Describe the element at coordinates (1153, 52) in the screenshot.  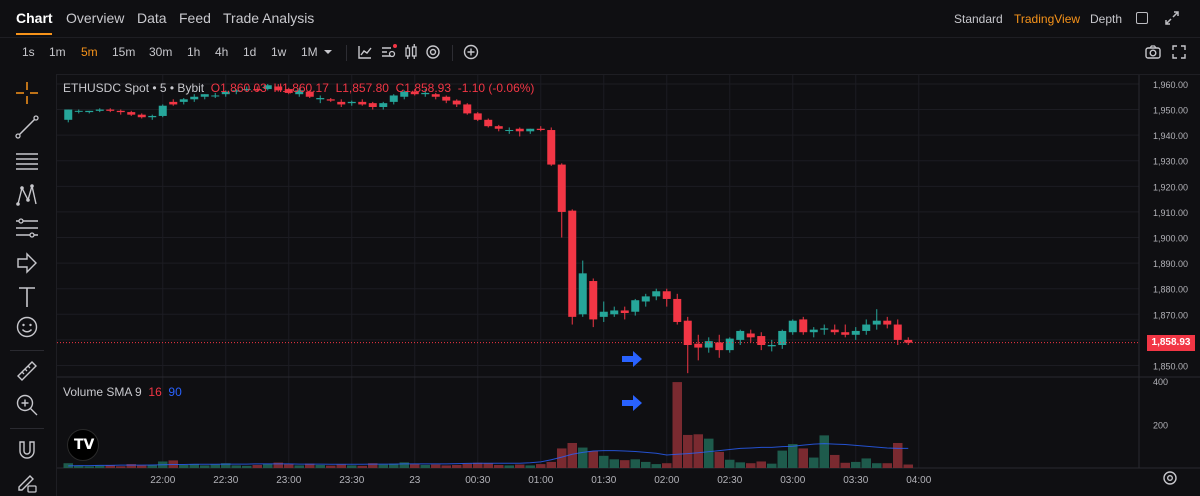
I see `camera-icon` at that location.